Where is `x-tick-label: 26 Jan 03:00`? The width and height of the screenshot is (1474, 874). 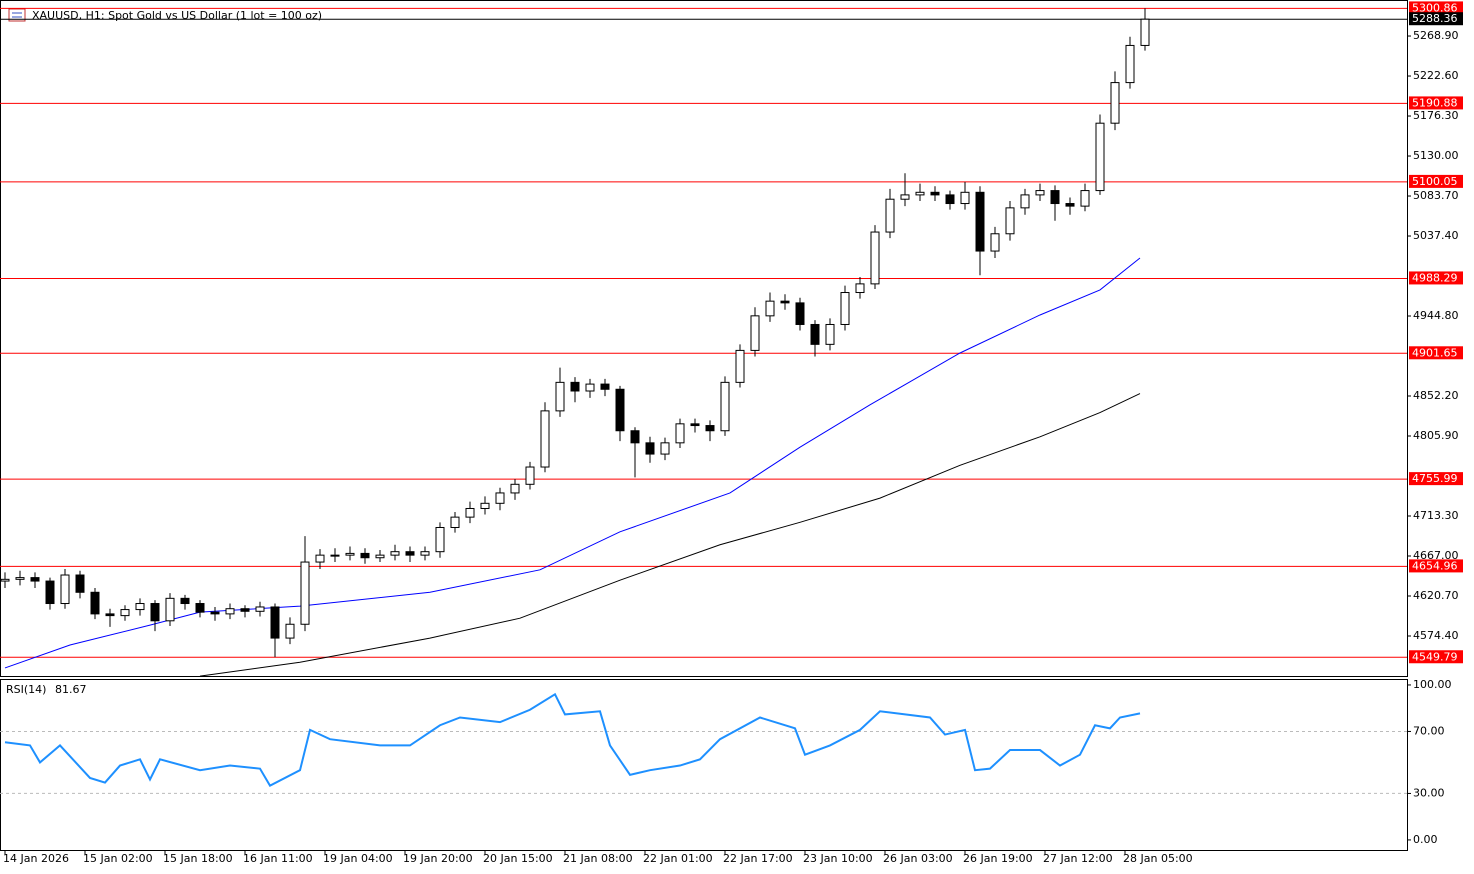
x-tick-label: 26 Jan 03:00 is located at coordinates (918, 858).